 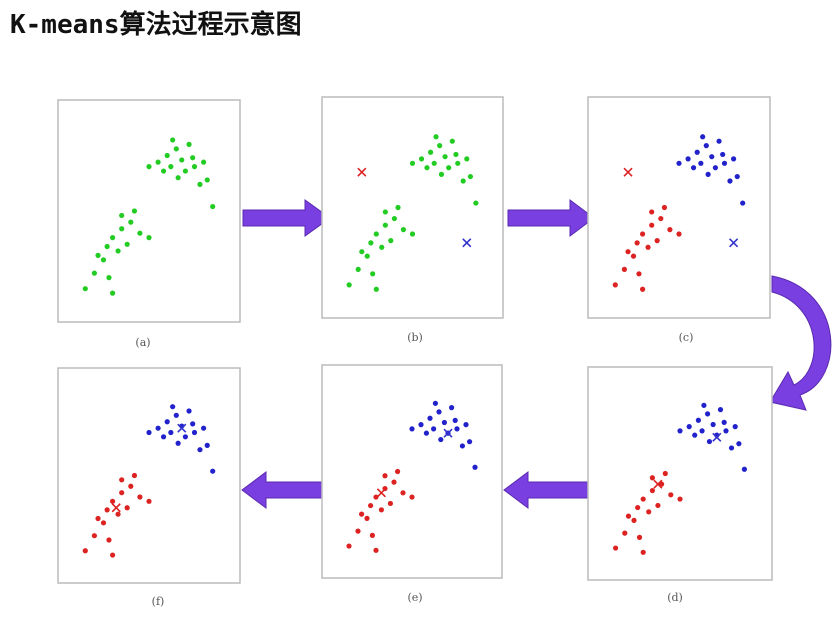 I want to click on panel-label: (c), so click(x=686, y=337).